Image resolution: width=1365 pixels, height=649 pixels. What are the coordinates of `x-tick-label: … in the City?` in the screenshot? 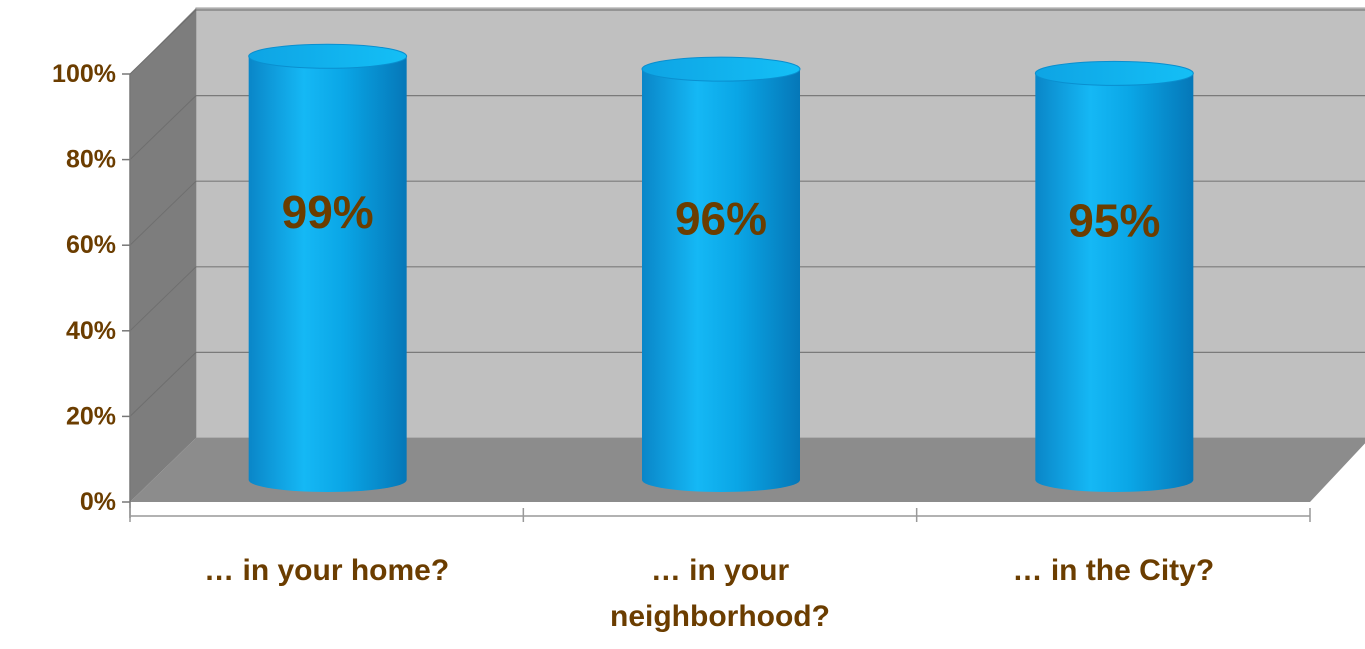 It's located at (1113, 570).